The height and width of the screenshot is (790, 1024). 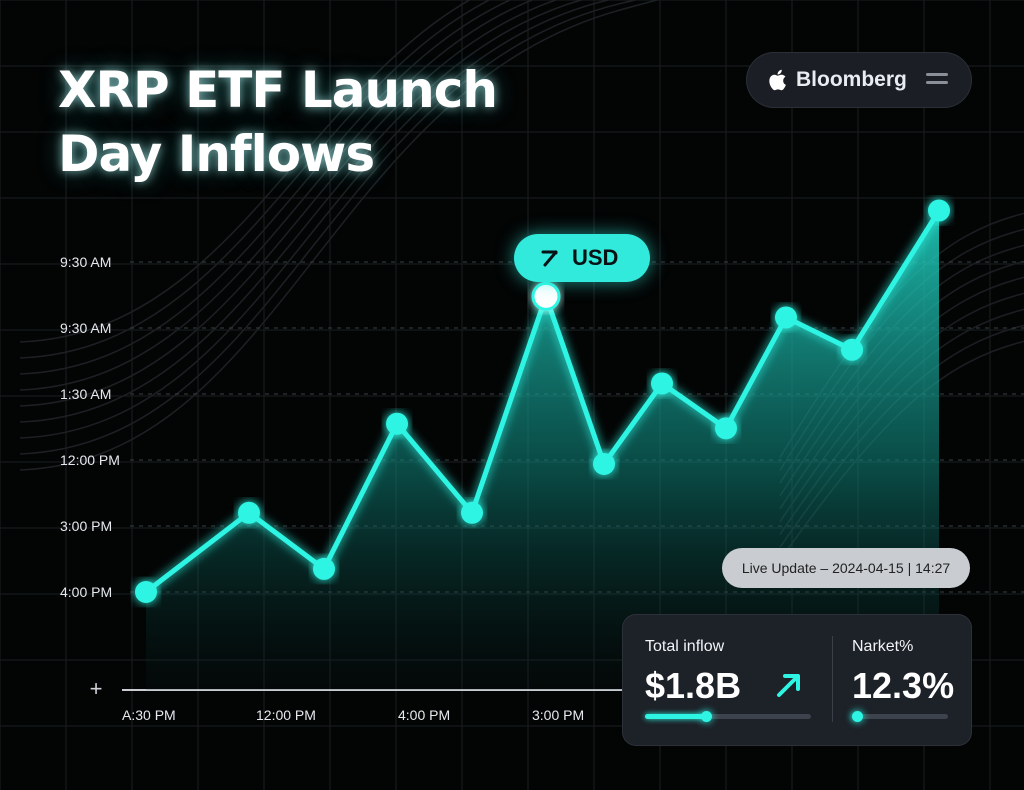 I want to click on market-value: 12.3%, so click(x=903, y=685).